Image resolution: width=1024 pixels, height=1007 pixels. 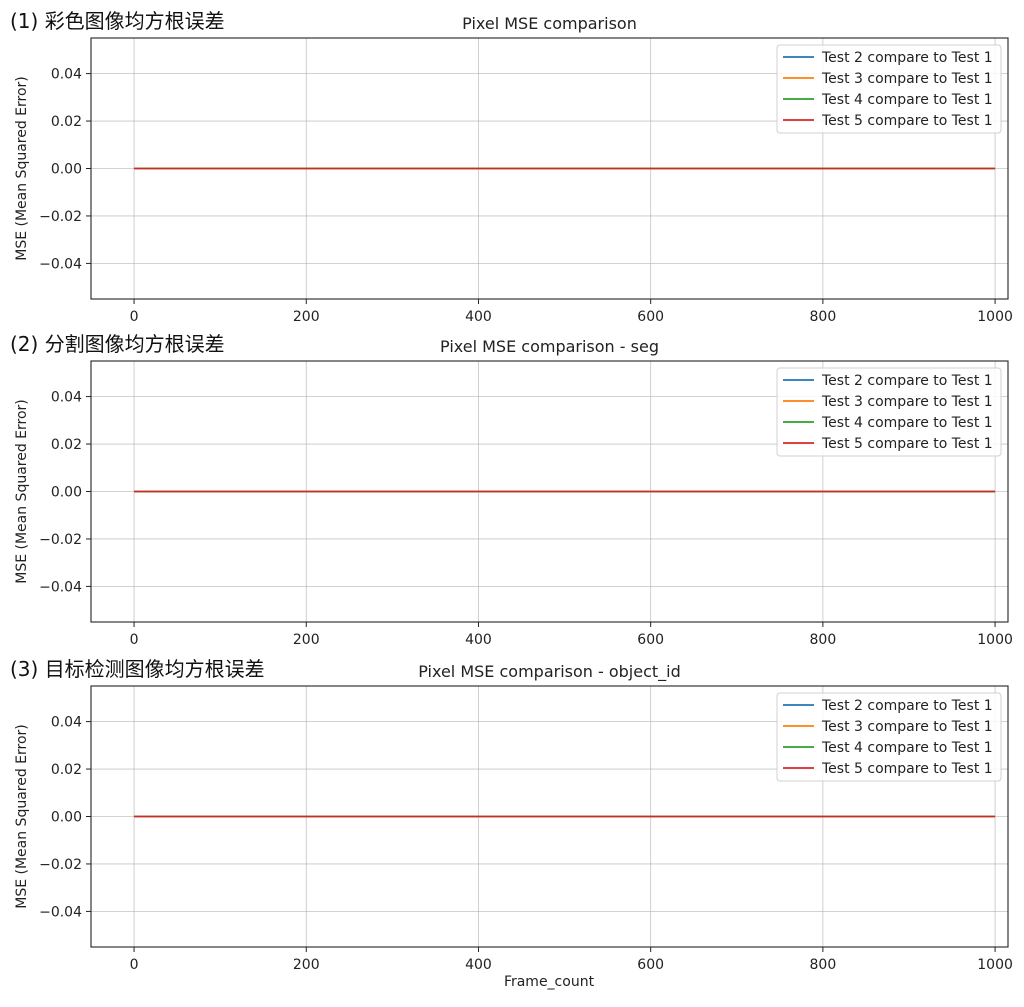 I want to click on chart-title: Pixel MSE comparison, so click(x=549, y=23).